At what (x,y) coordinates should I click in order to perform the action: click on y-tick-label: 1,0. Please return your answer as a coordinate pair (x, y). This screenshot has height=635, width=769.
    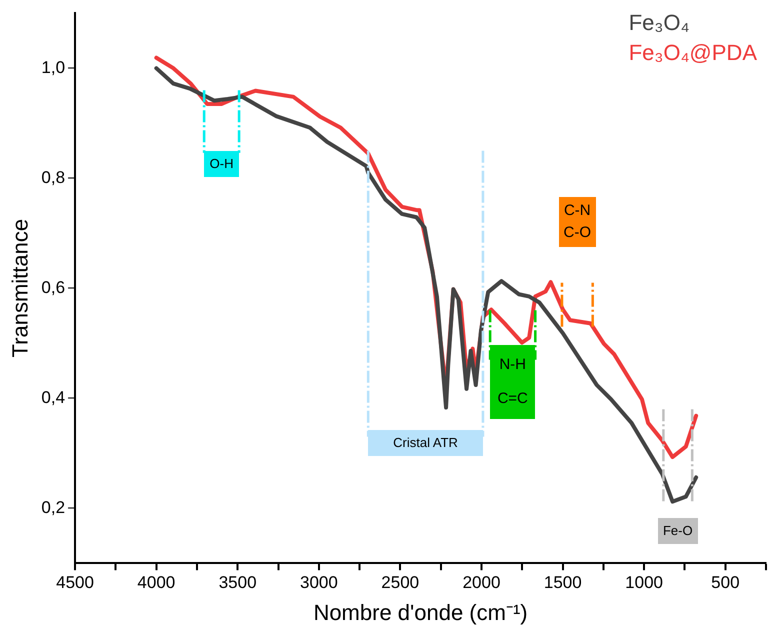
    Looking at the image, I should click on (53, 67).